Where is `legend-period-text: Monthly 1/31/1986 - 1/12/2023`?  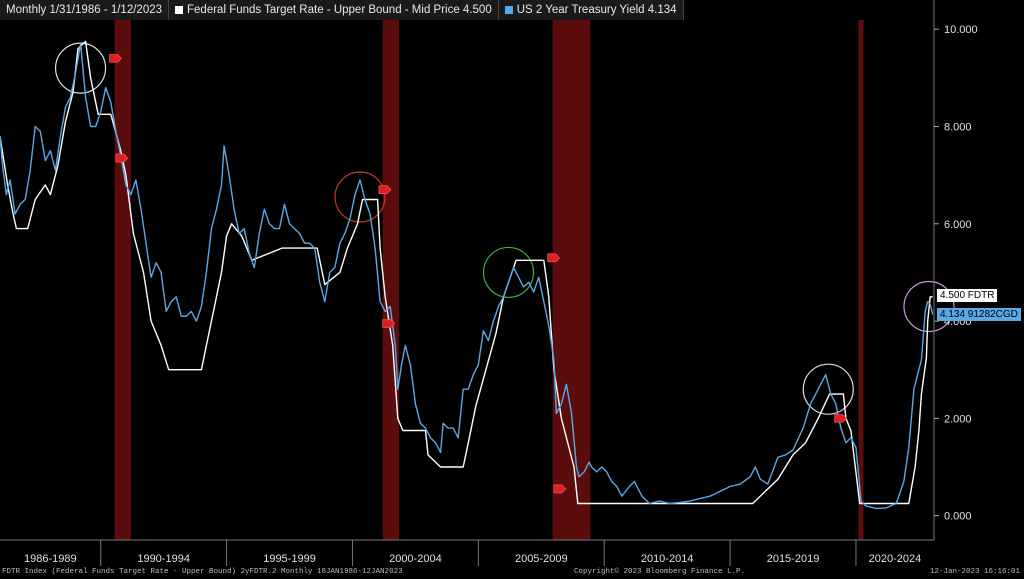
legend-period-text: Monthly 1/31/1986 - 1/12/2023 is located at coordinates (84, 10).